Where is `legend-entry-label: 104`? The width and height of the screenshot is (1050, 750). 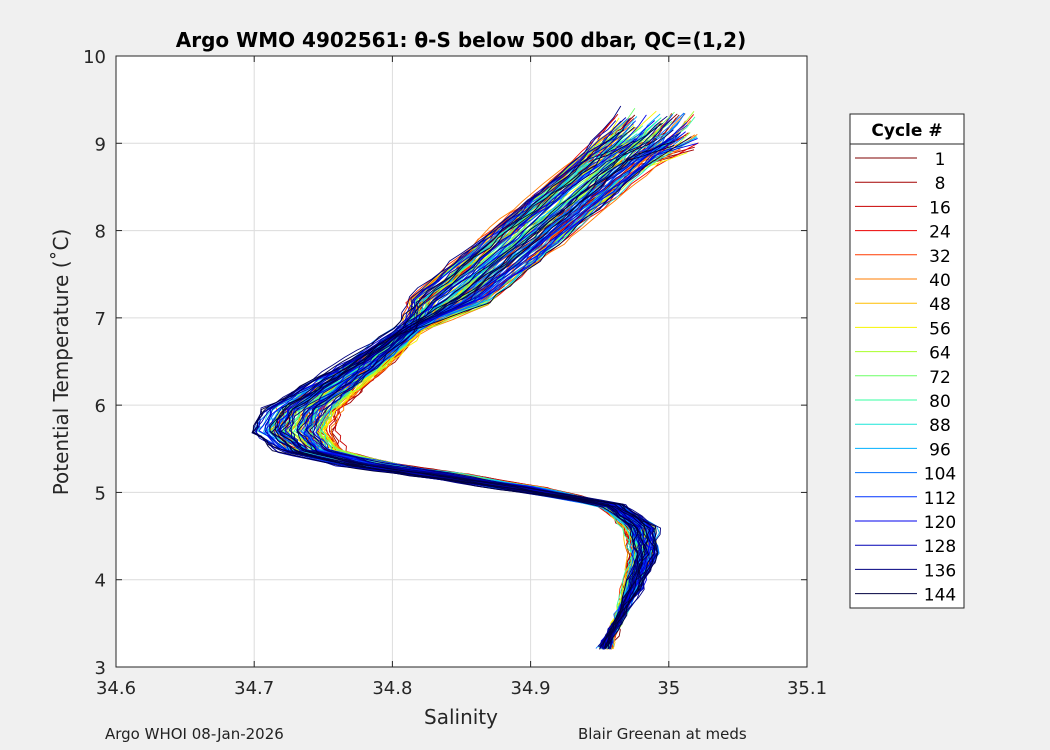
legend-entry-label: 104 is located at coordinates (940, 475).